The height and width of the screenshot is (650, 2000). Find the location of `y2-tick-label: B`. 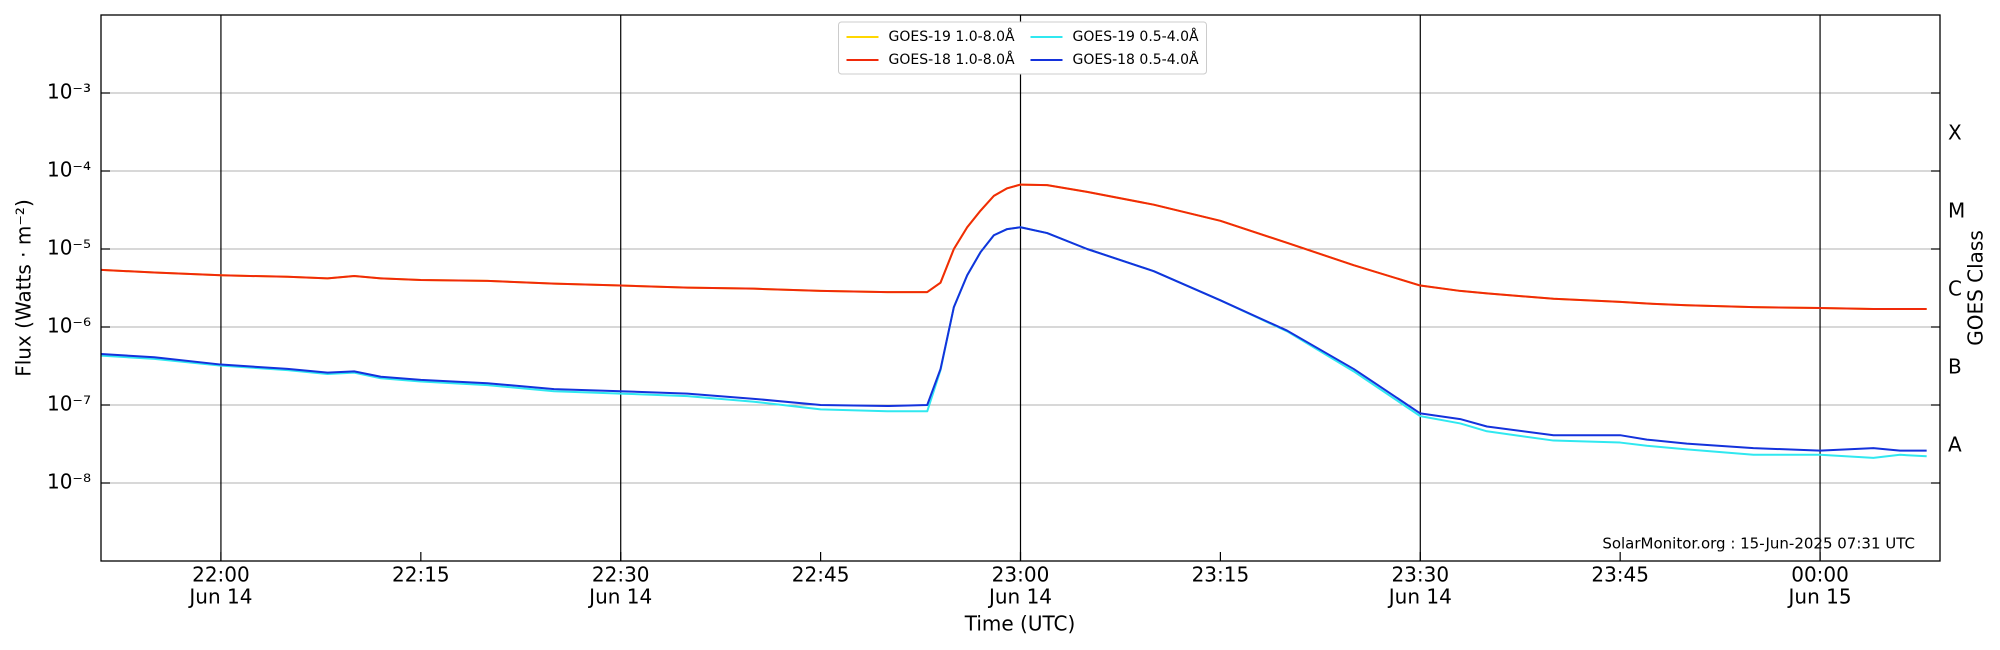

y2-tick-label: B is located at coordinates (1955, 366).